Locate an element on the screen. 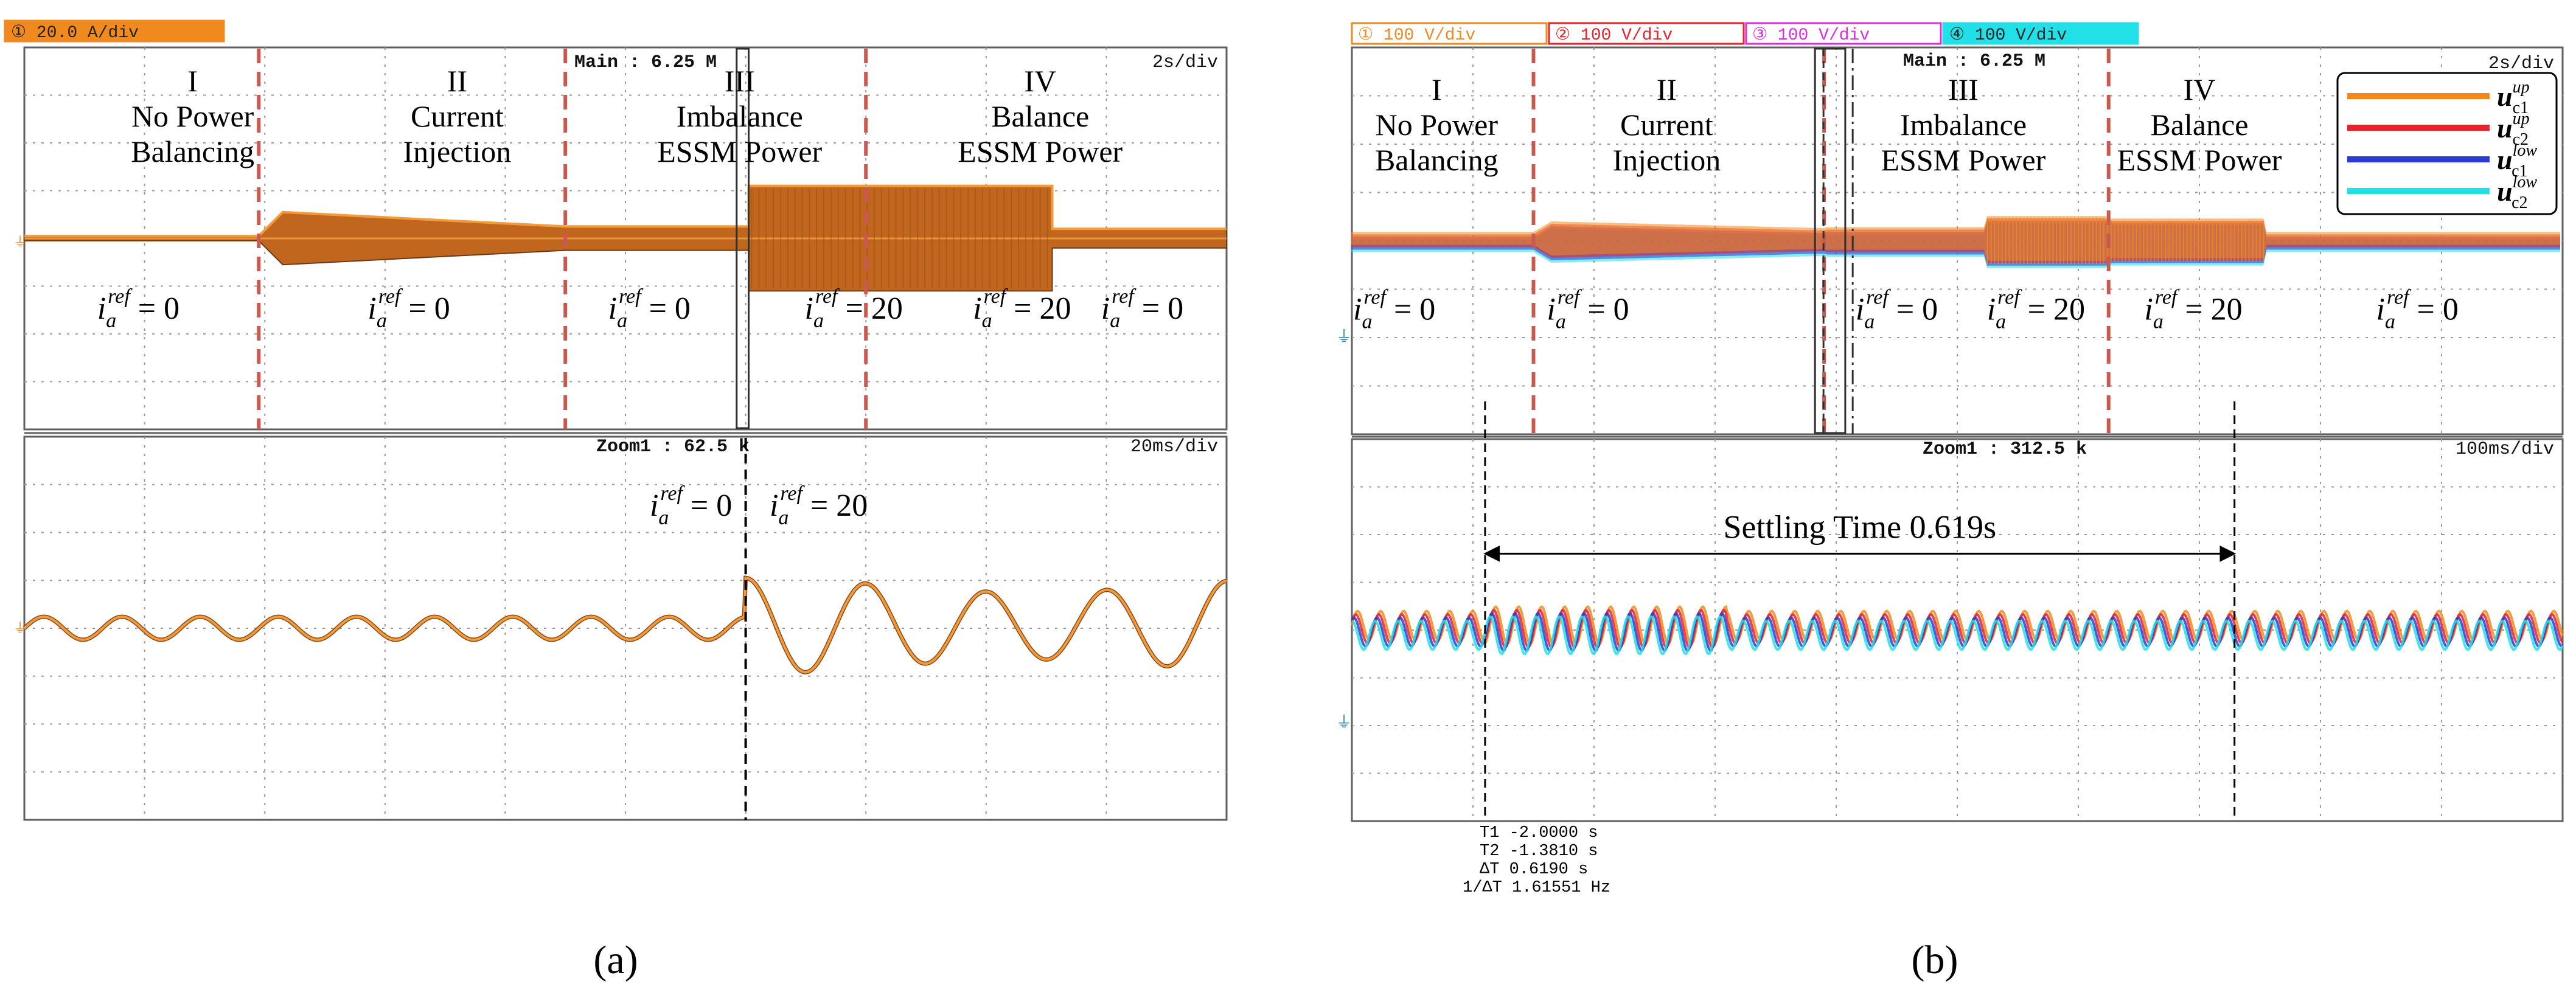 The image size is (2576, 995). channel-badge-text: ① 20.0 A/div is located at coordinates (75, 33).